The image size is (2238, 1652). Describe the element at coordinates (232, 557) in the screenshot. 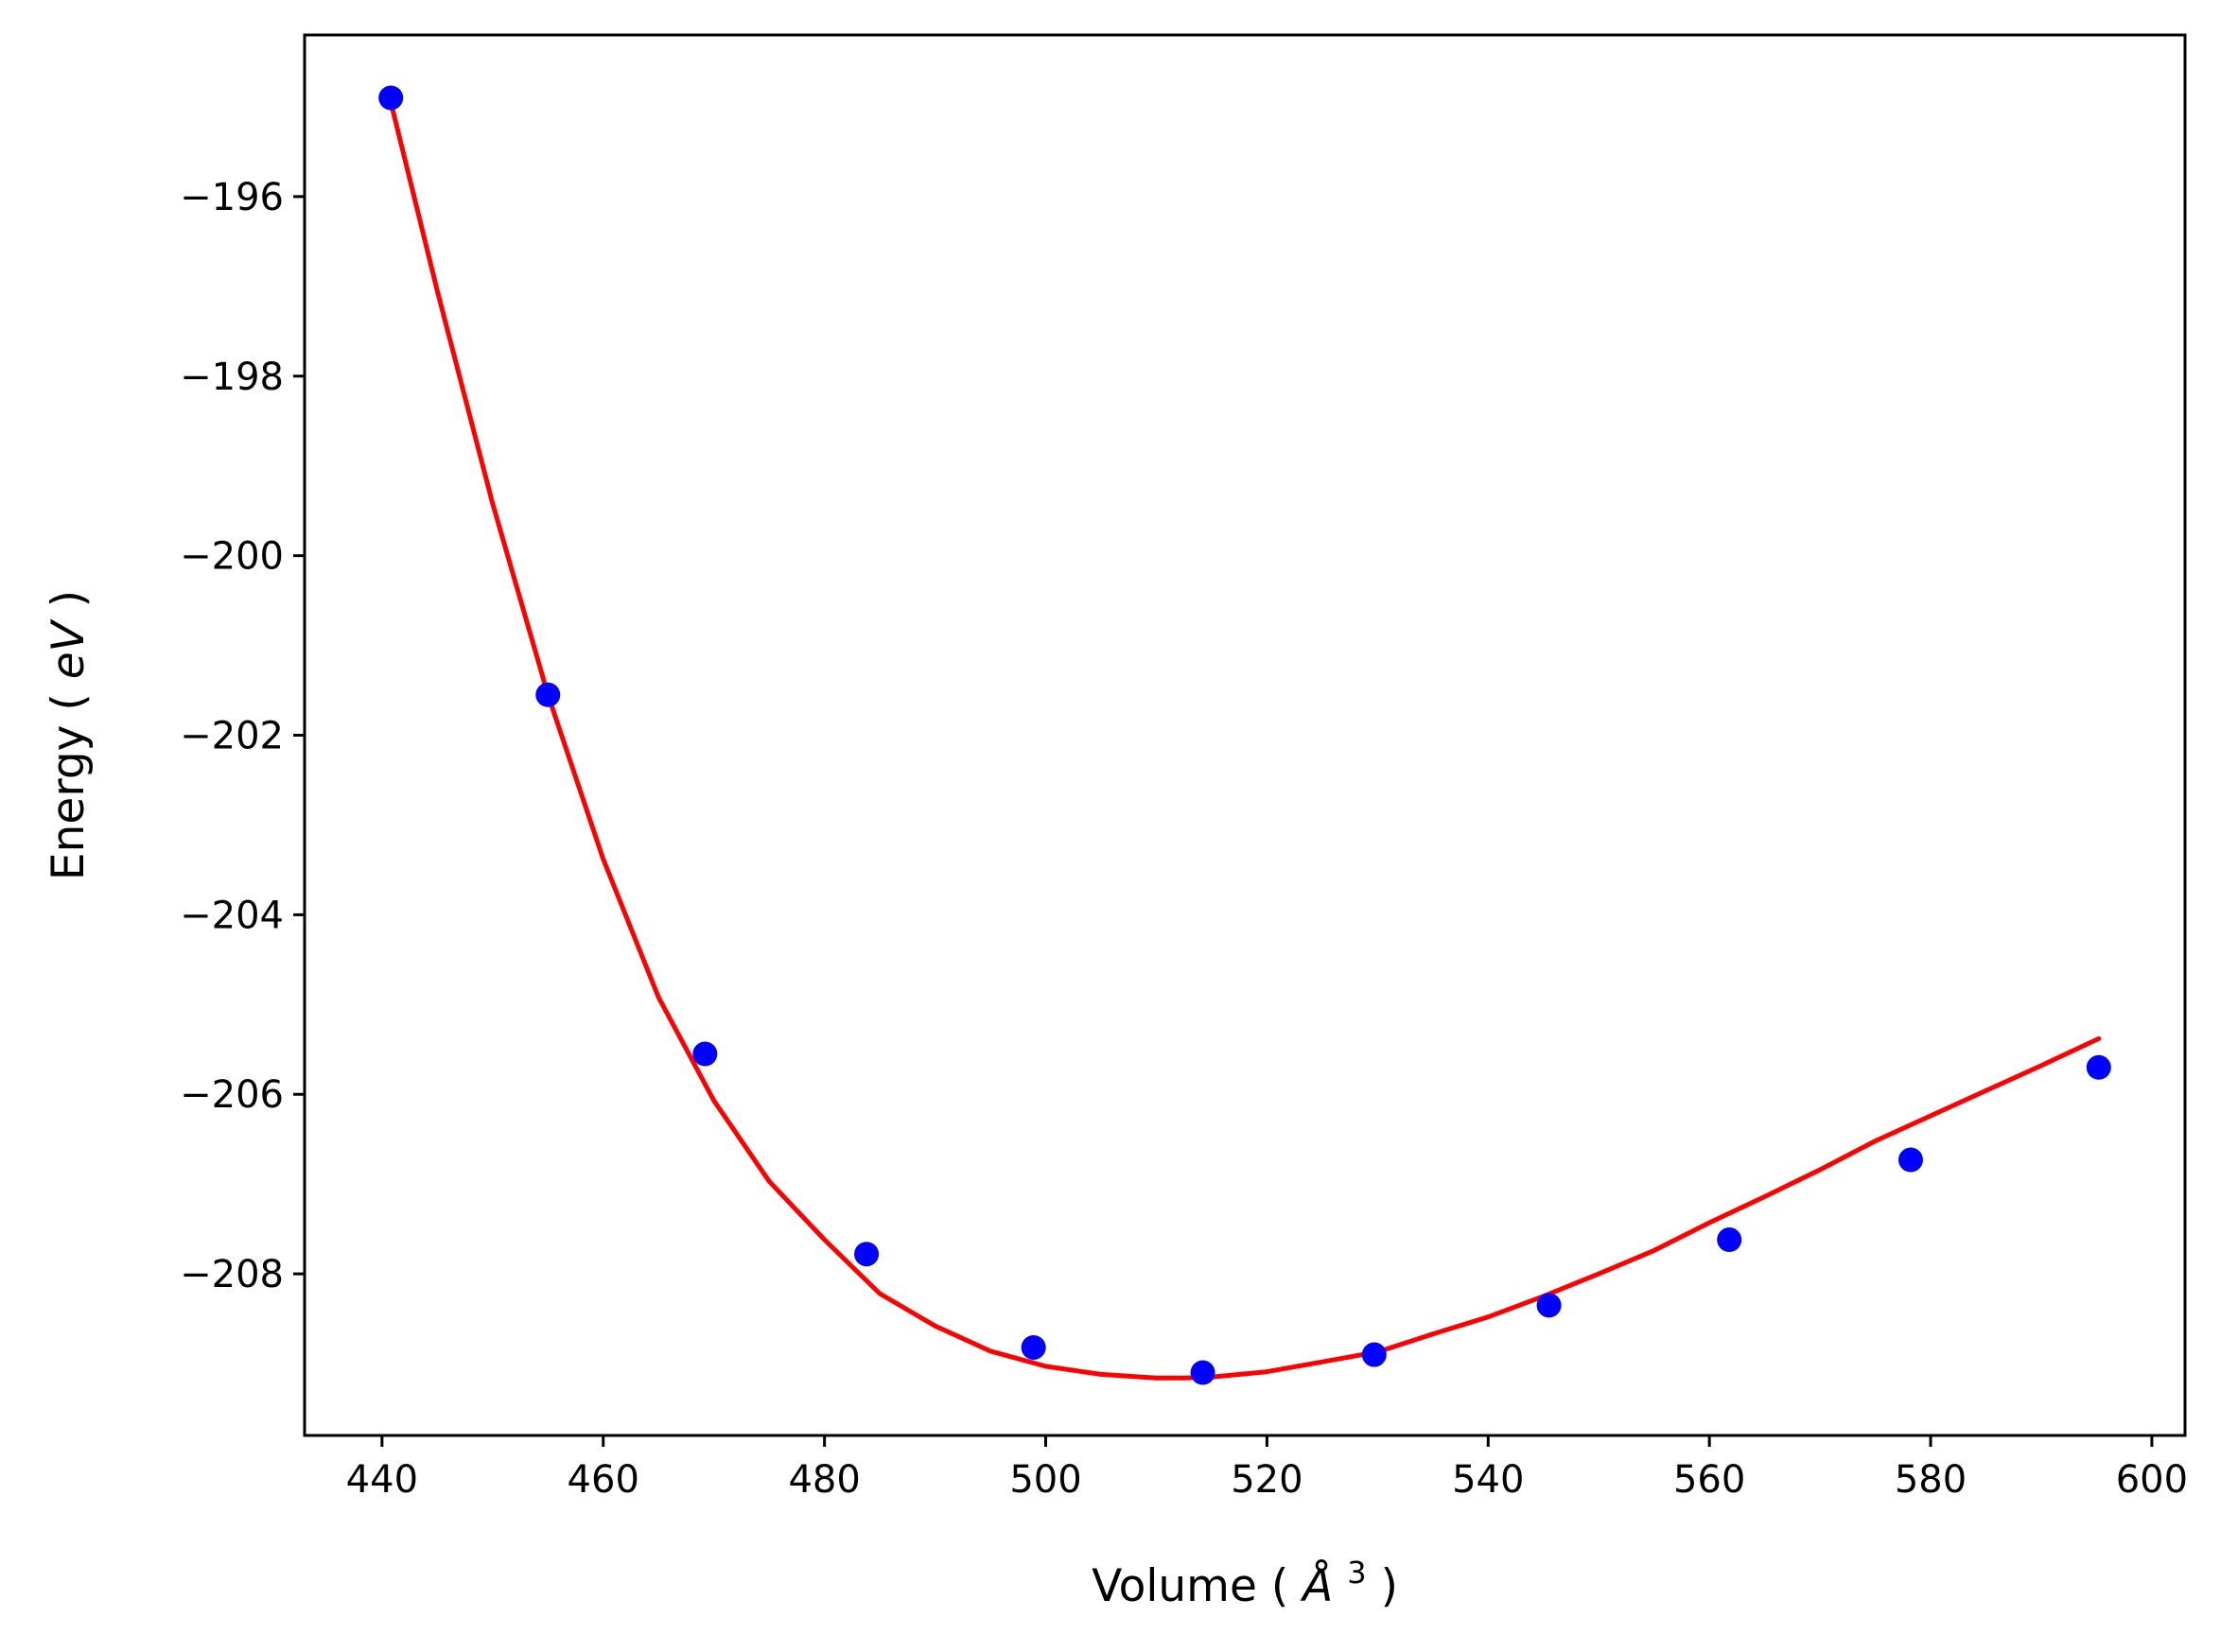

I see `y-tick-label: −200` at that location.